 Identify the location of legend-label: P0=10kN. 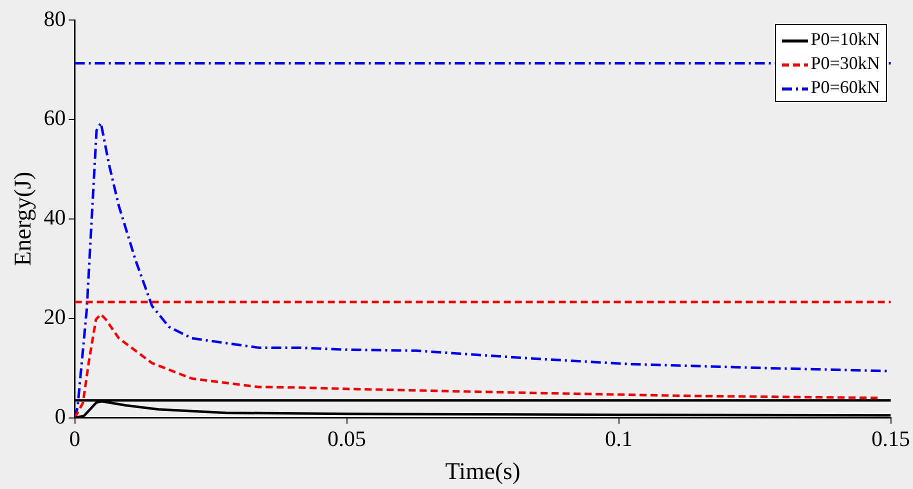
(845, 39).